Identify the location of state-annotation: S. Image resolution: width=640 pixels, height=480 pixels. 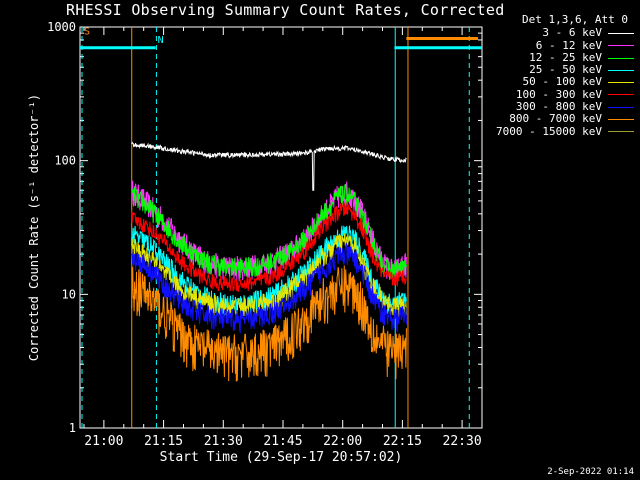
(87, 31).